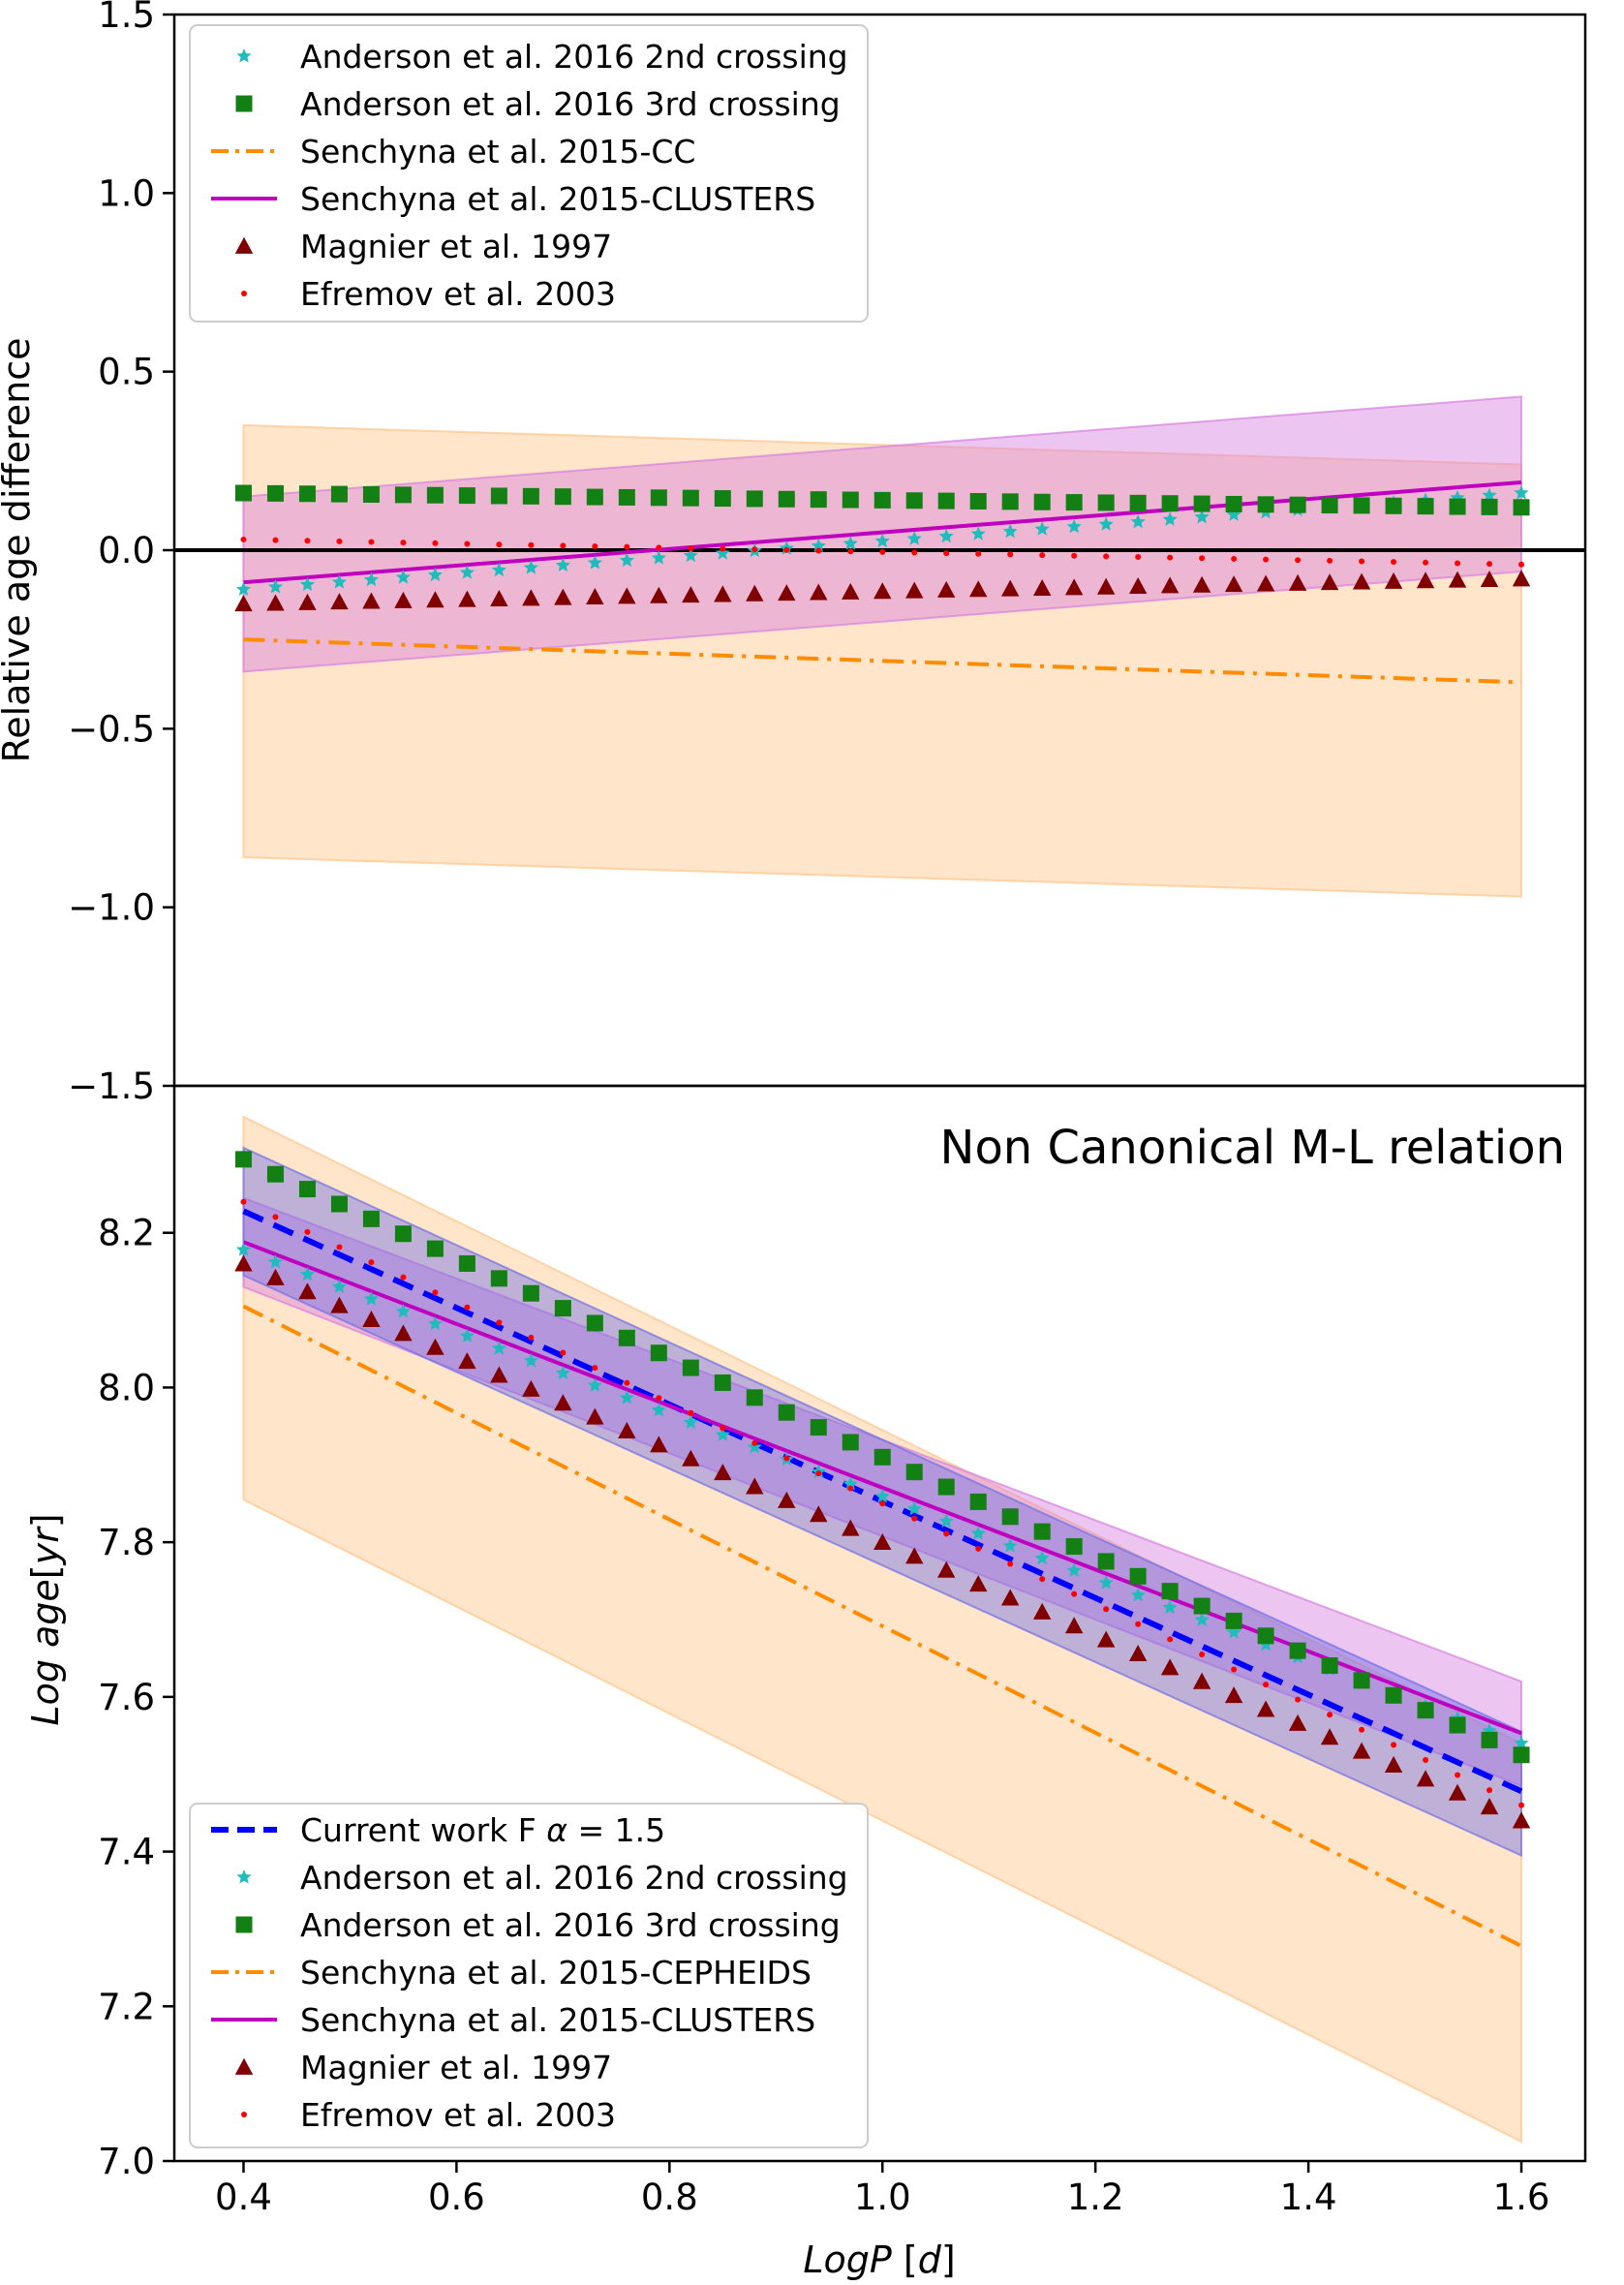 The height and width of the screenshot is (2285, 1624). I want to click on bottom-legend-box, so click(529, 1975).